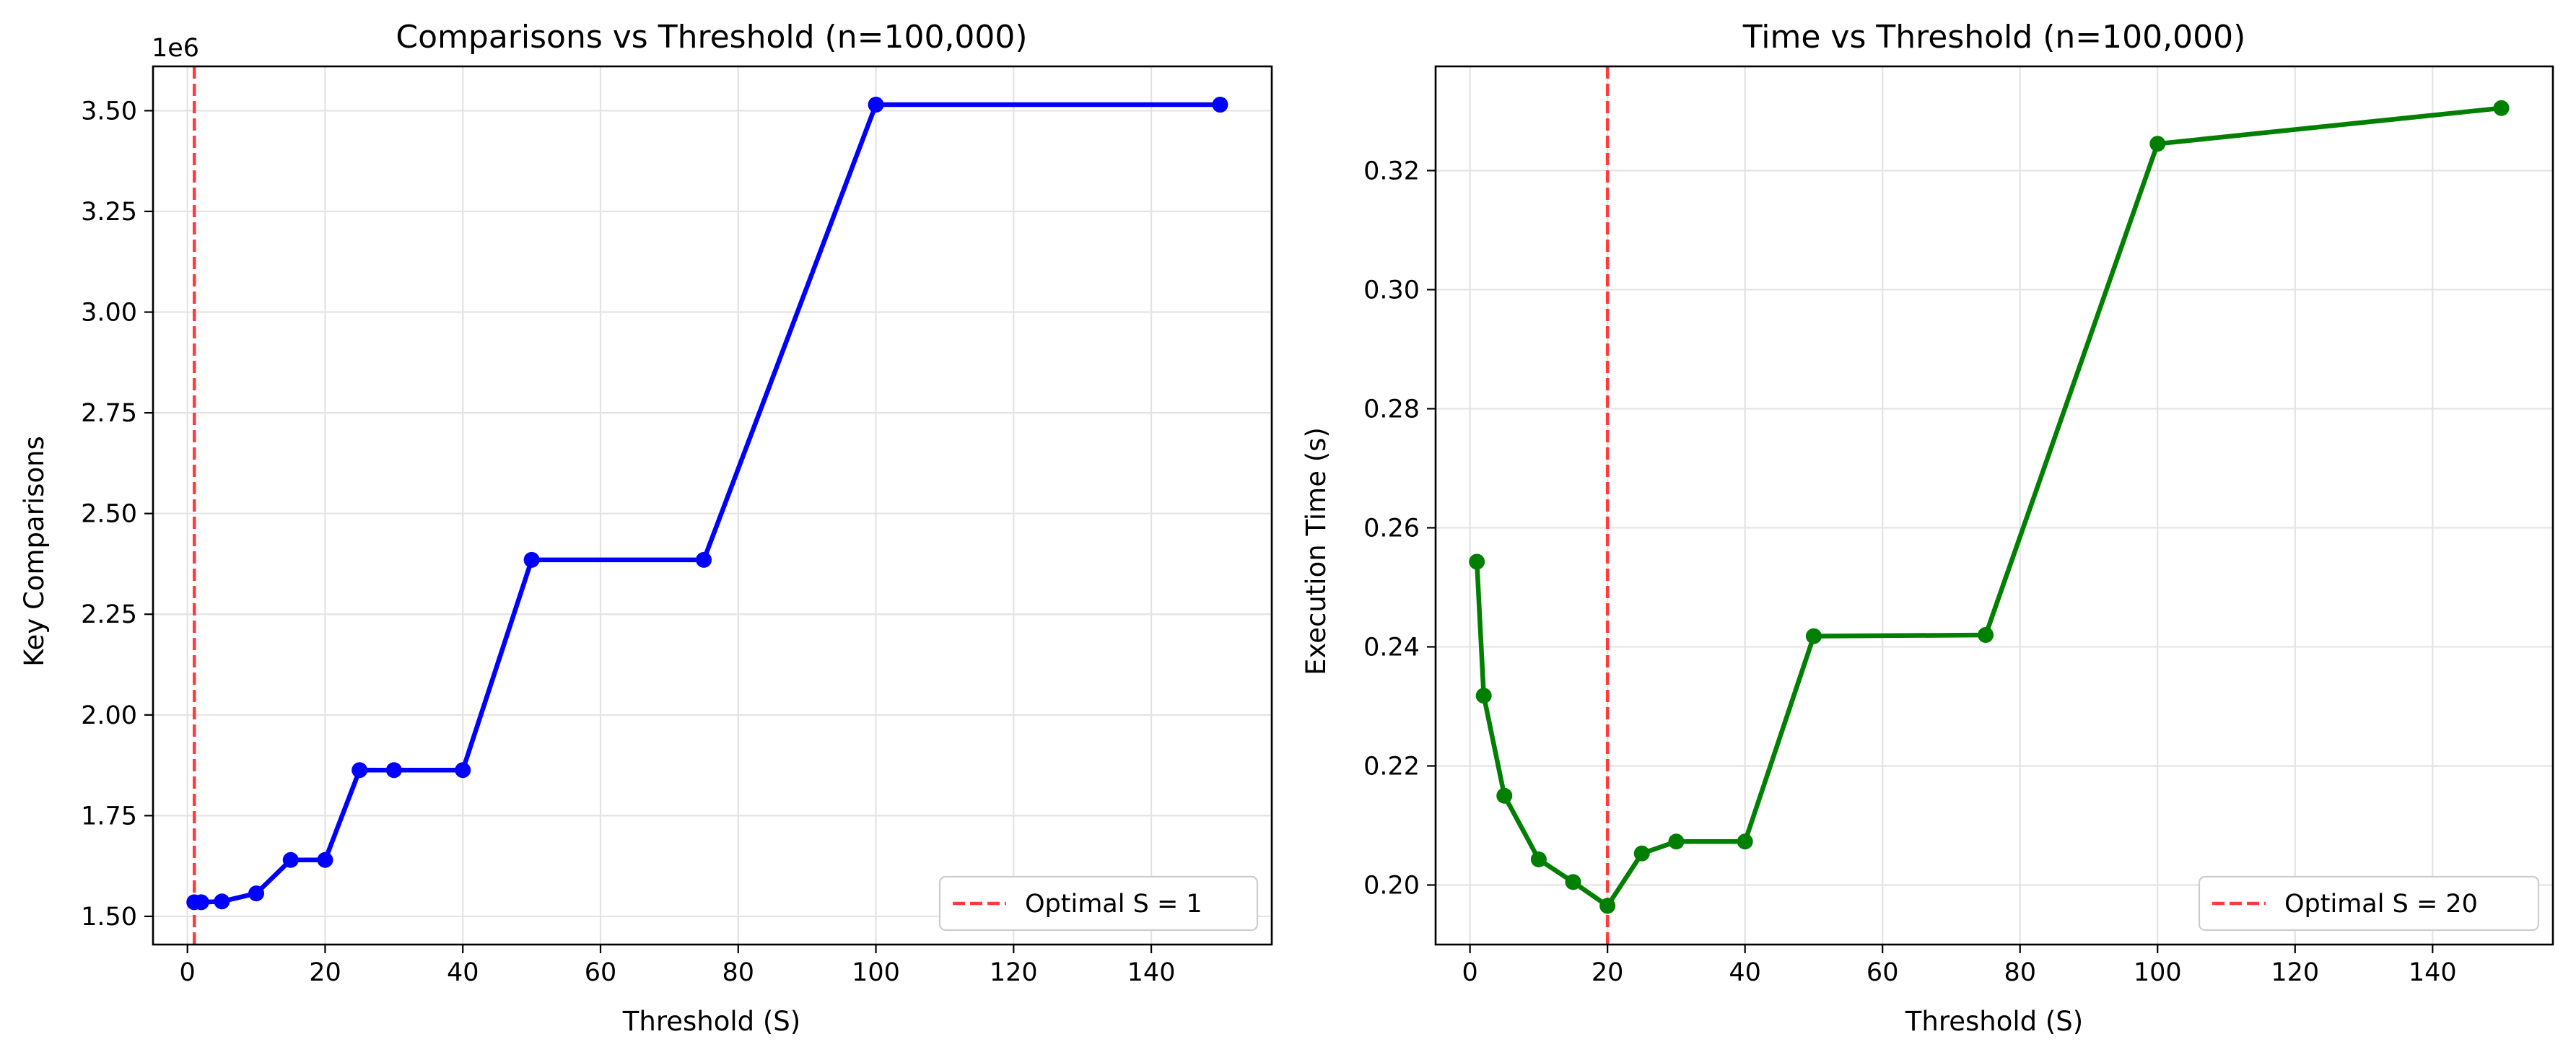 This screenshot has height=1060, width=2576. Describe the element at coordinates (109, 715) in the screenshot. I see `y-tick-label: 2.00` at that location.